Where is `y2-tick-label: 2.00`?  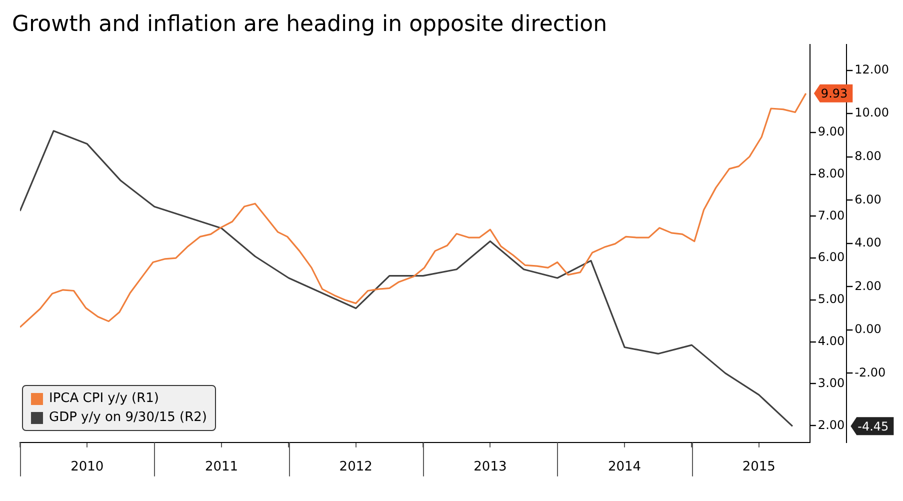
y2-tick-label: 2.00 is located at coordinates (868, 285).